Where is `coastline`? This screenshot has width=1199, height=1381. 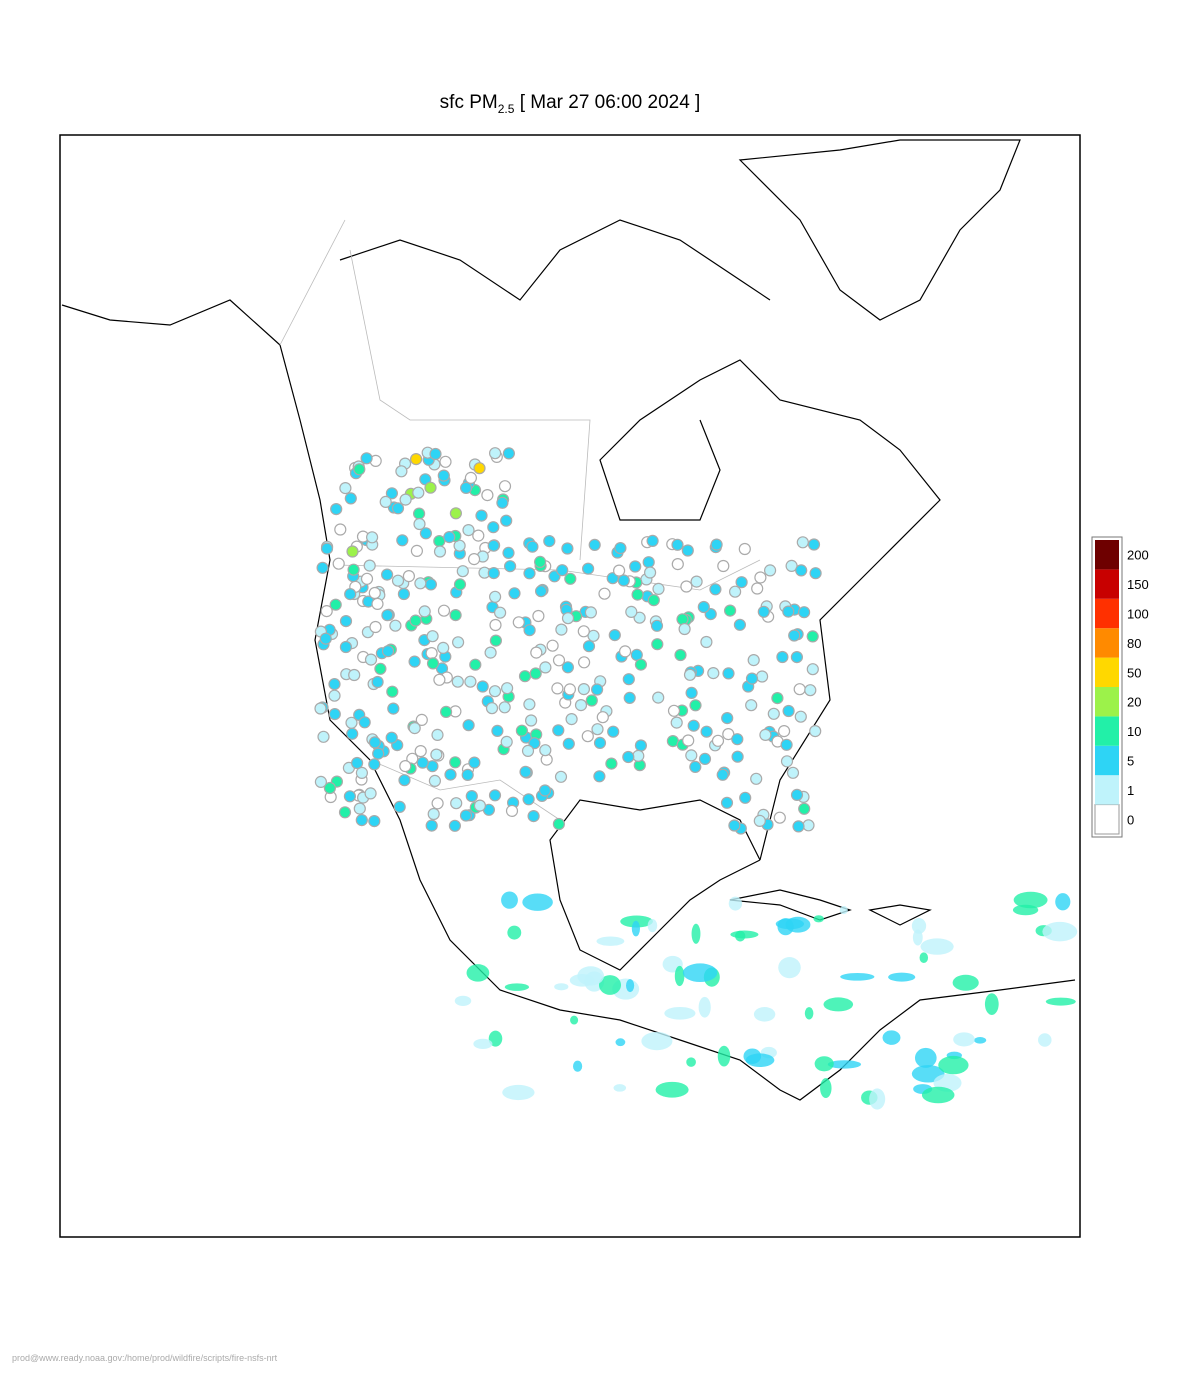
coastline is located at coordinates (655, 885).